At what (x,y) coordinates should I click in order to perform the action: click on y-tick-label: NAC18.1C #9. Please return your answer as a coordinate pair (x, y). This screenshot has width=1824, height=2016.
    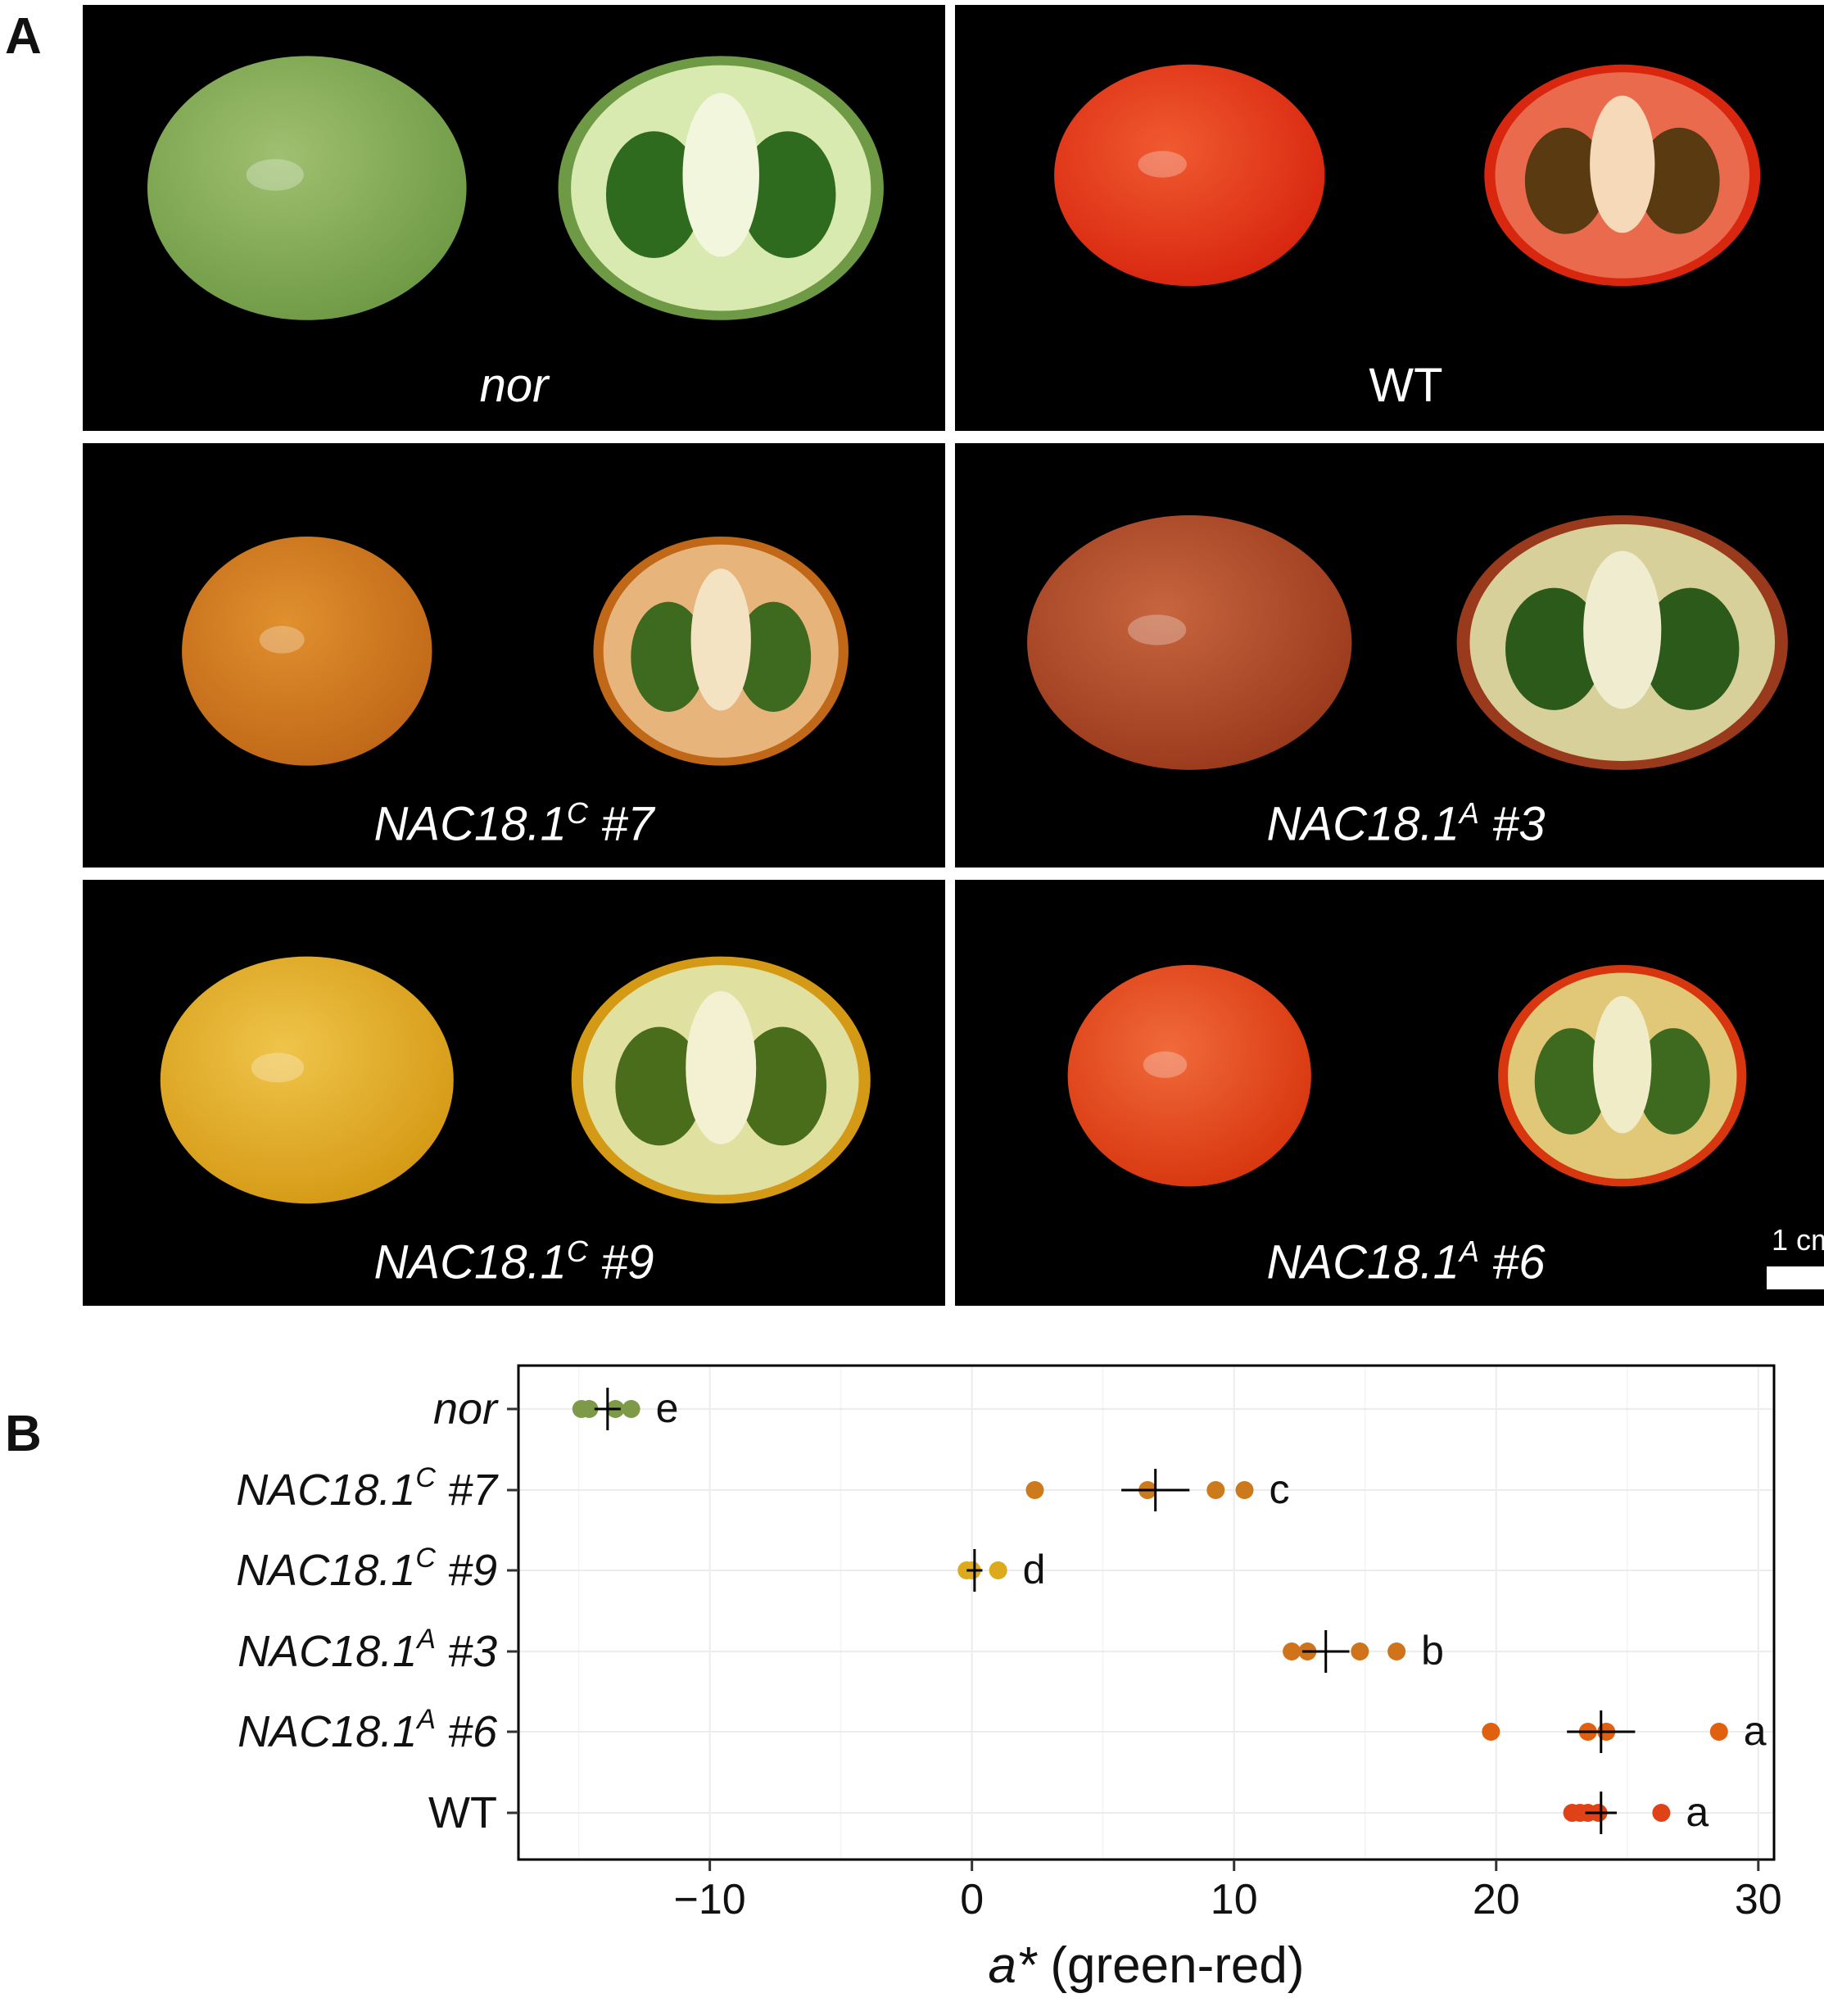
    Looking at the image, I should click on (366, 1569).